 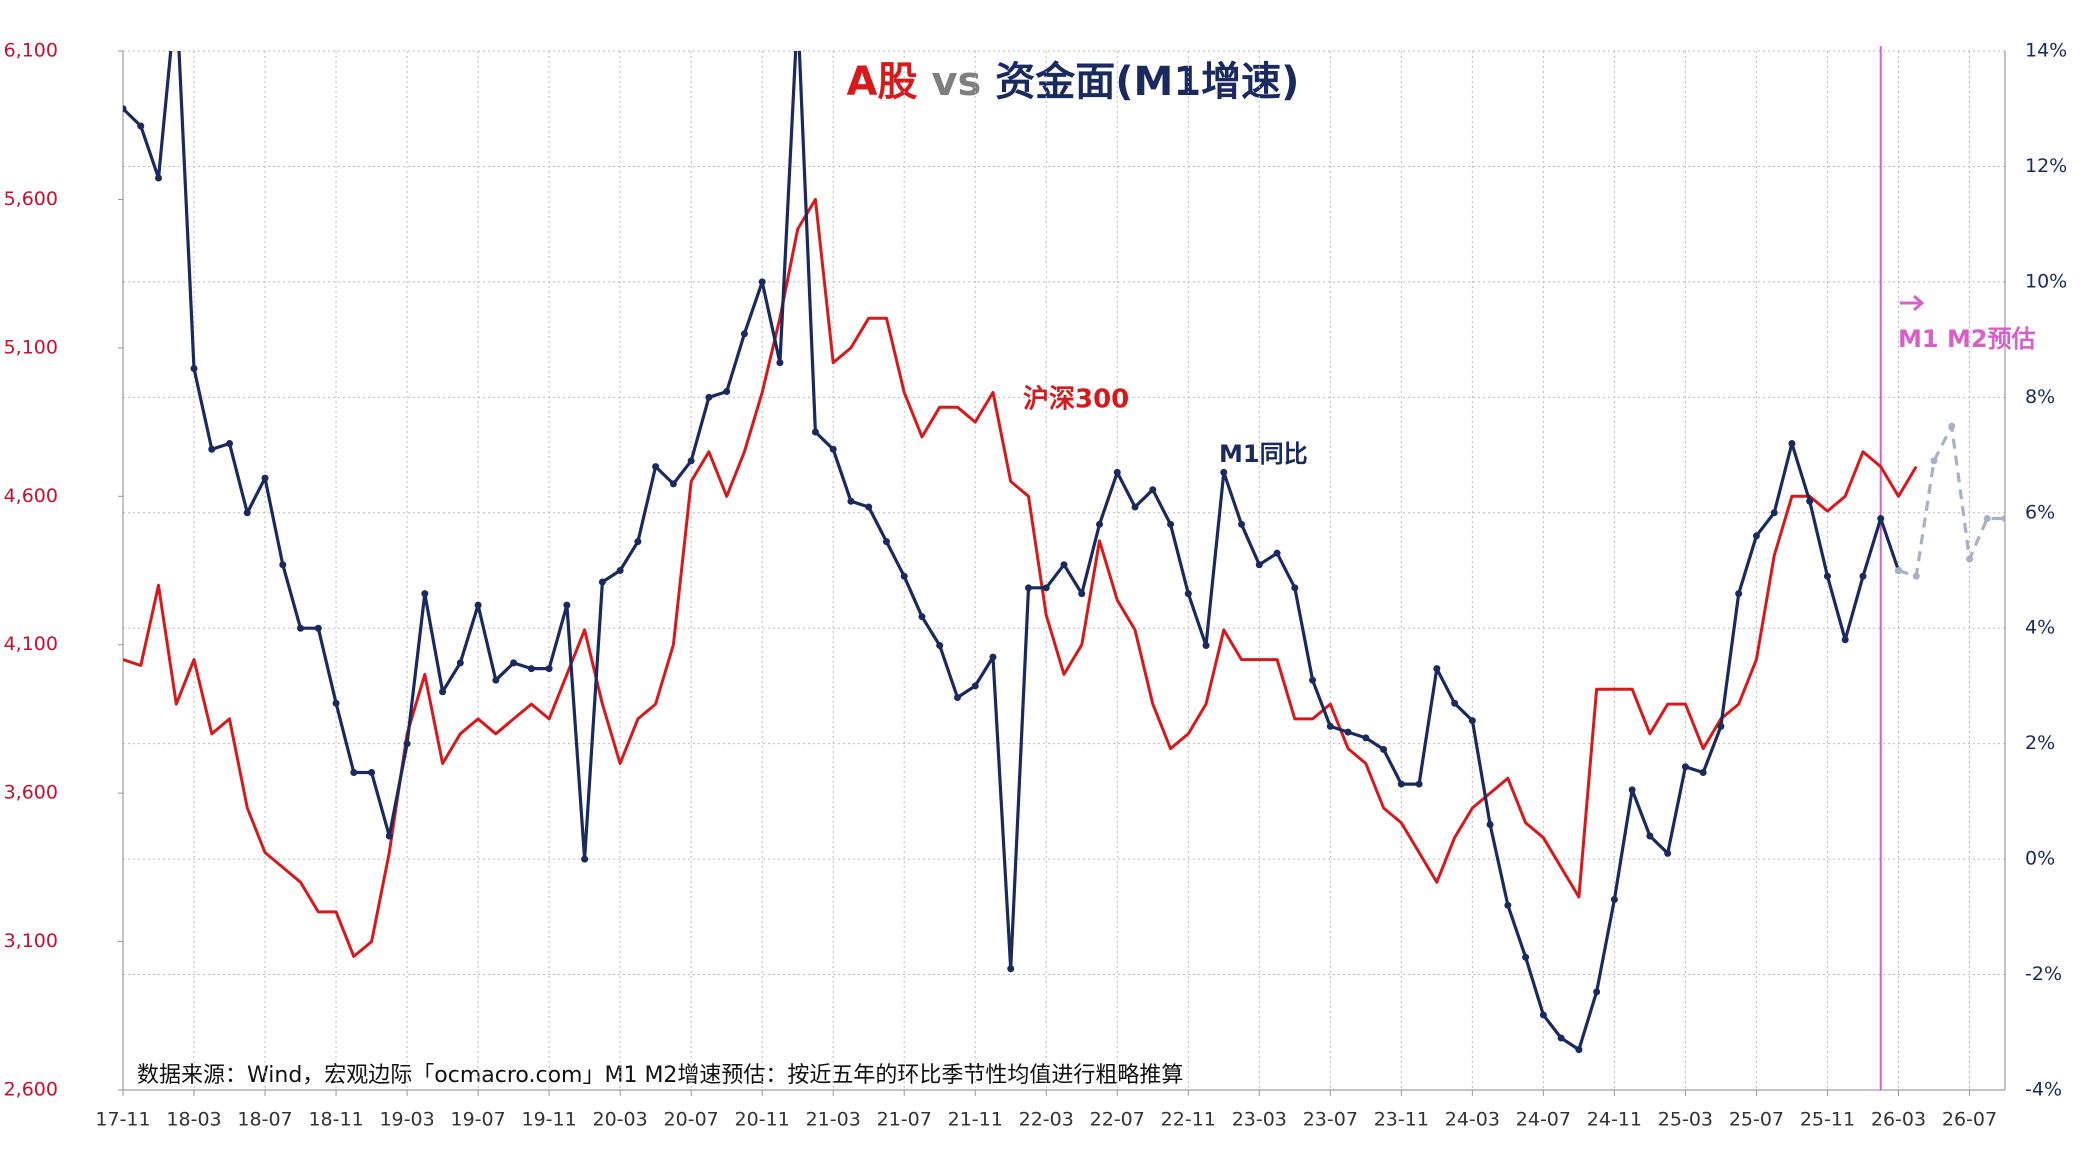 I want to click on y2-tick-label: -2%, so click(x=2043, y=974).